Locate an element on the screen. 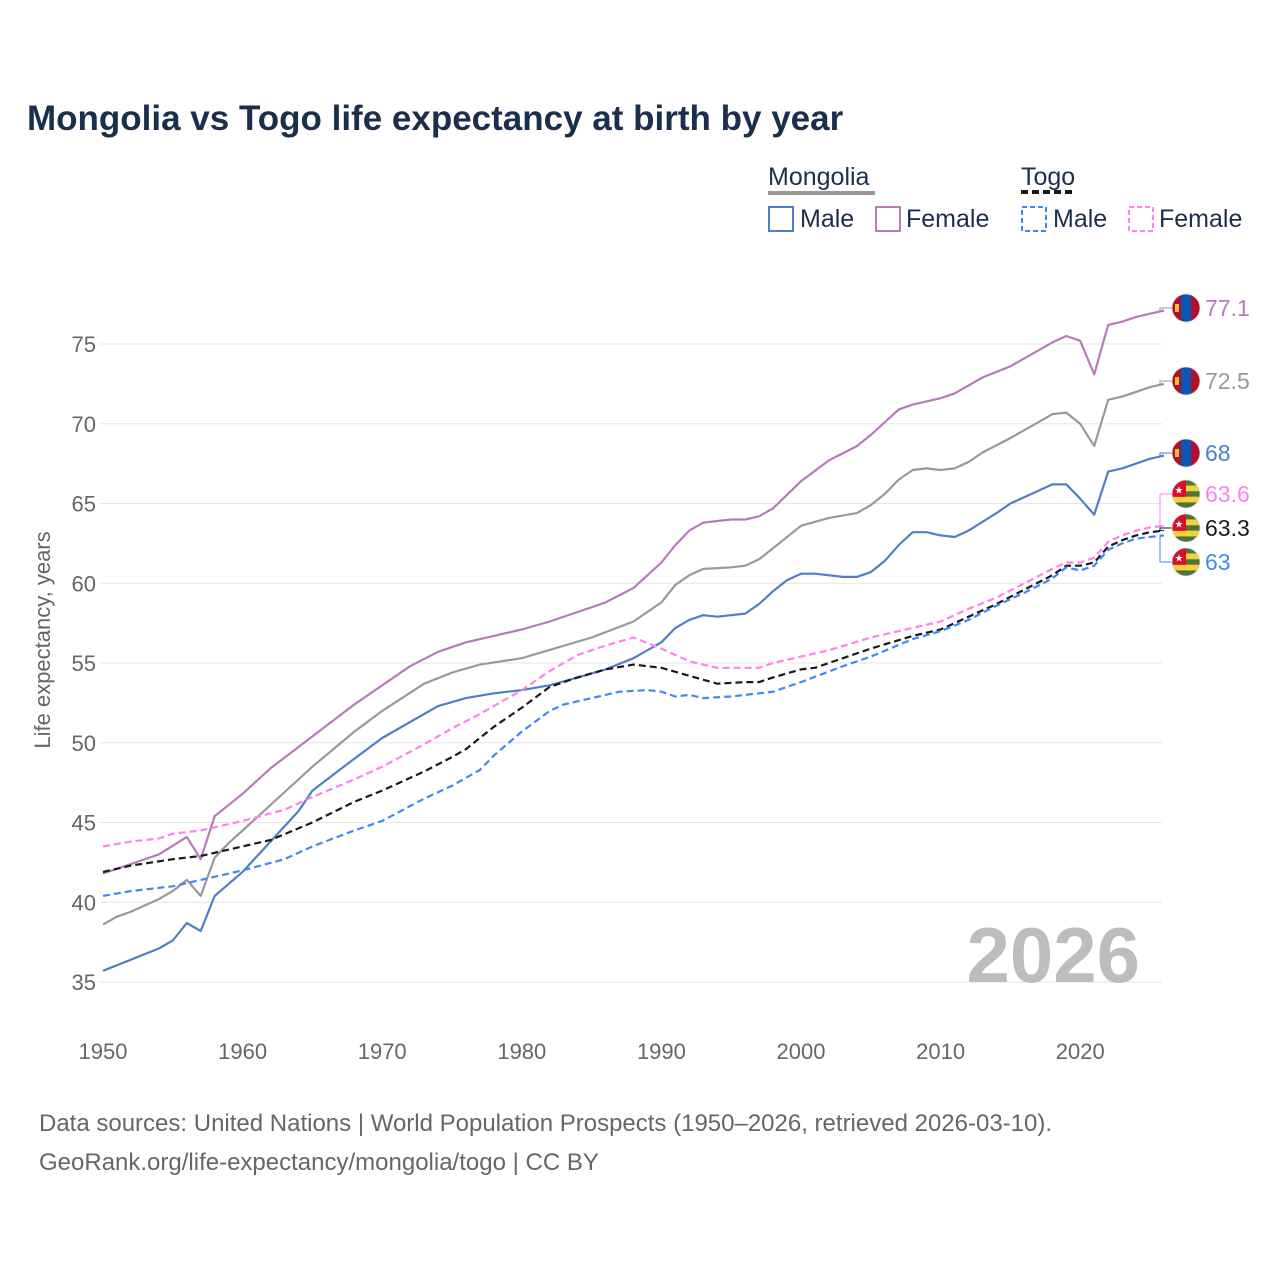 This screenshot has height=1280, width=1280. y-tick-label: 50 is located at coordinates (84, 743).